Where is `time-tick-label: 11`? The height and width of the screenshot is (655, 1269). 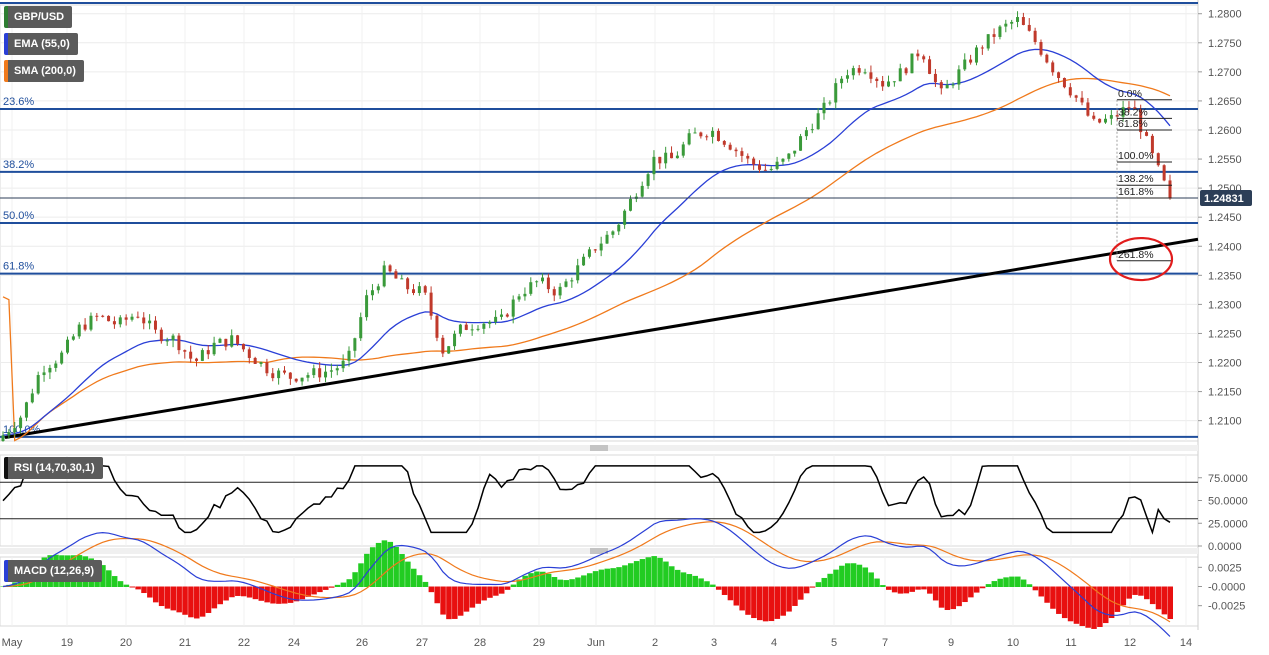 time-tick-label: 11 is located at coordinates (1070, 643).